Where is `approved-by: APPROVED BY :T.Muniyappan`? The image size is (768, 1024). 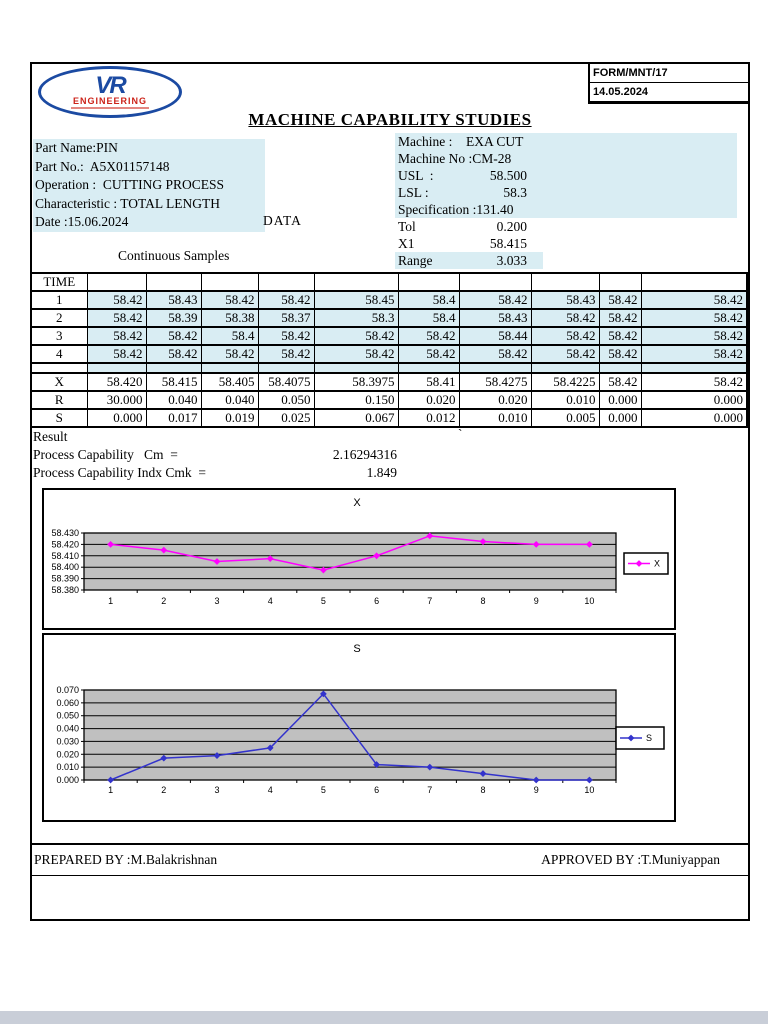 approved-by: APPROVED BY :T.Muniyappan is located at coordinates (630, 859).